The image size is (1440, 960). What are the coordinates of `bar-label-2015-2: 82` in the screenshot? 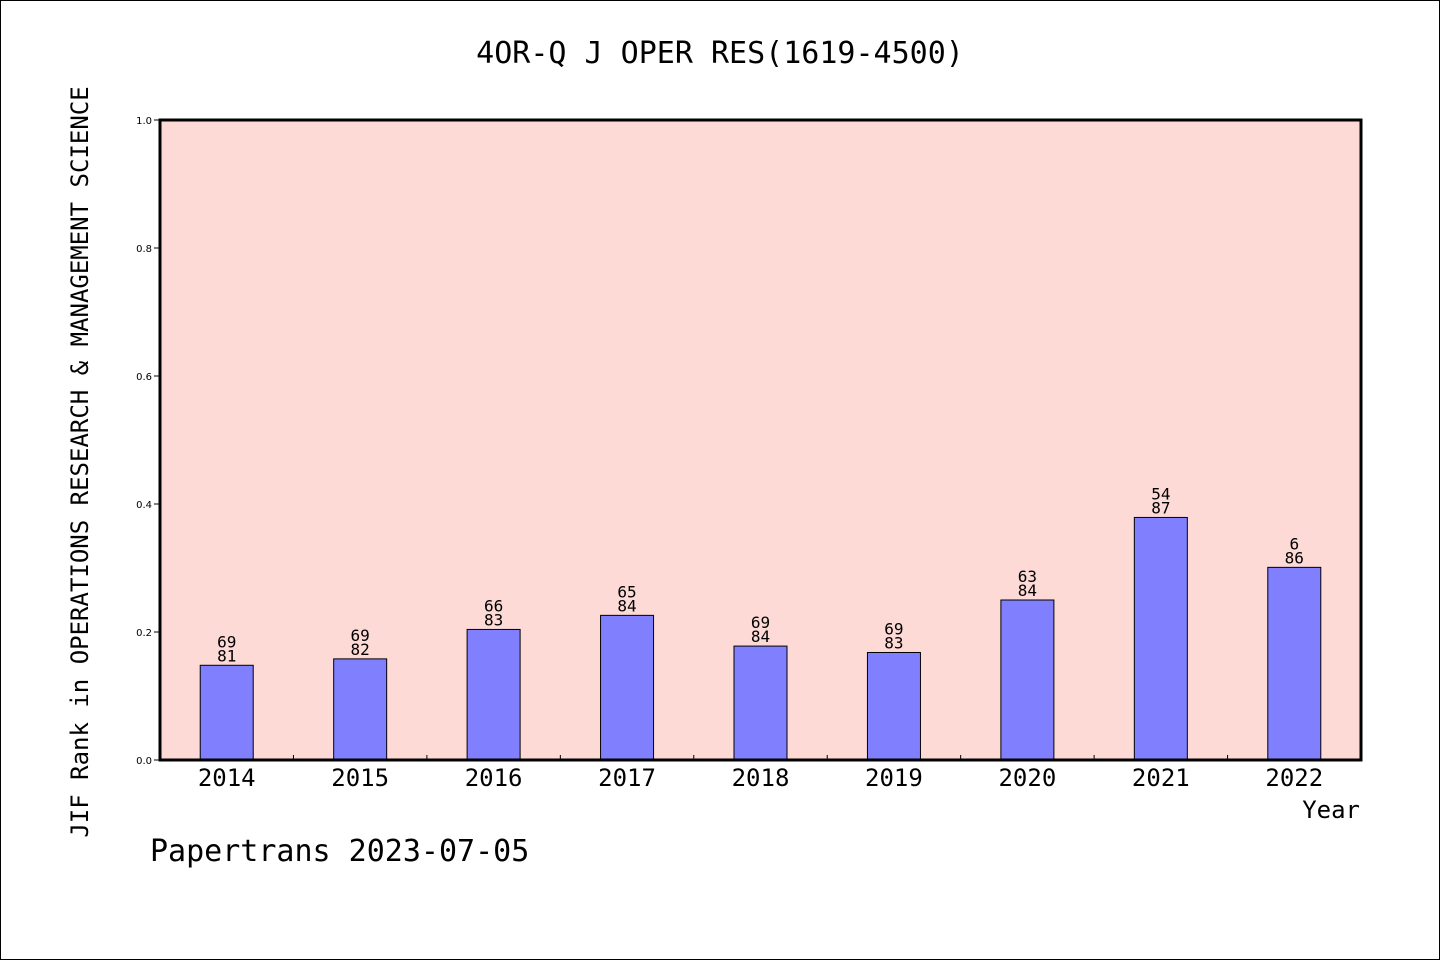 It's located at (360, 649).